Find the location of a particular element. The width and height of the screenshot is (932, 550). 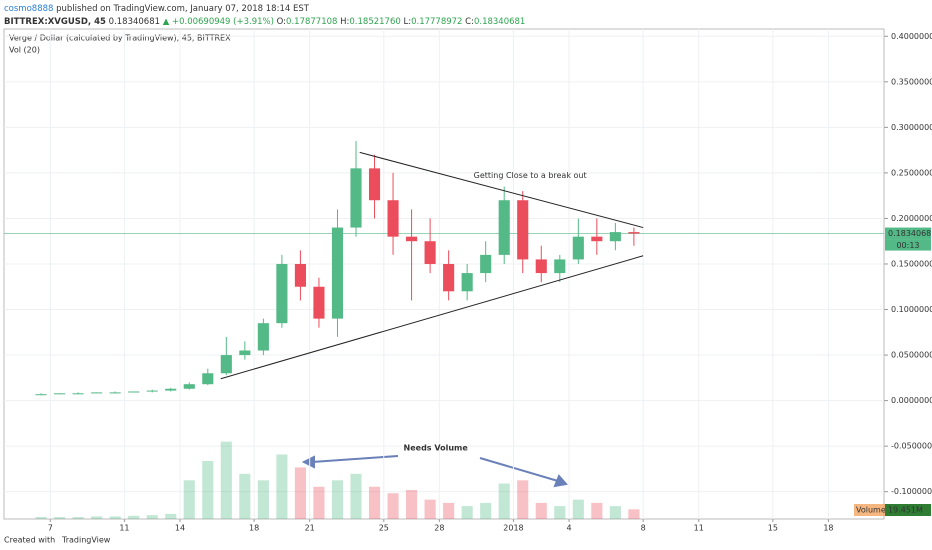

arrow-right-head is located at coordinates (560, 481).